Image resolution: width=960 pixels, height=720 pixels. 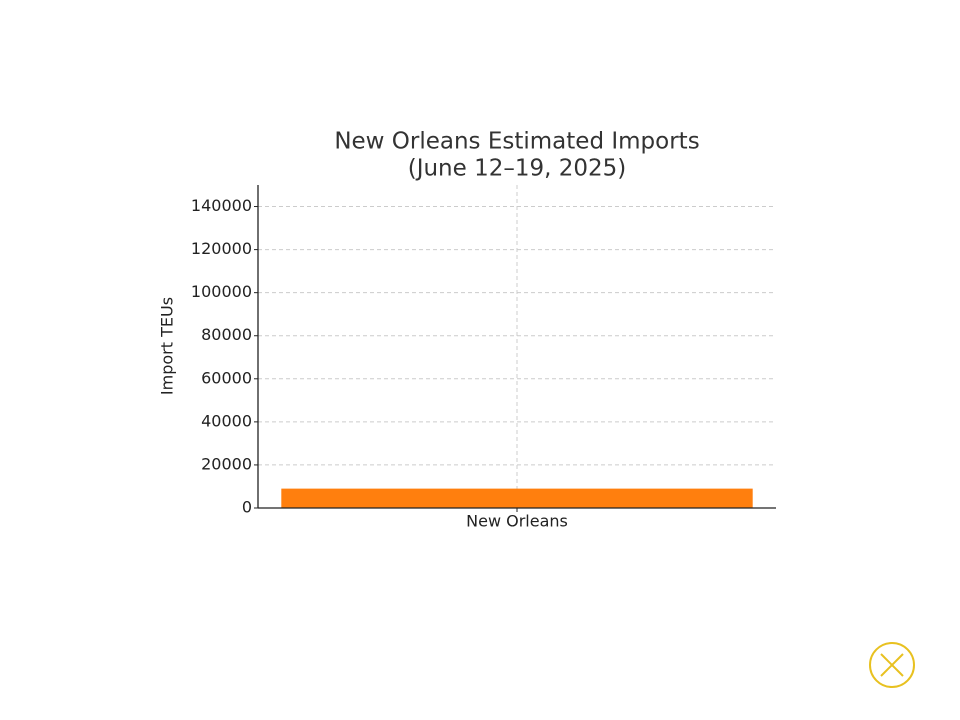 What do you see at coordinates (247, 507) in the screenshot?
I see `y-tick-label: 0` at bounding box center [247, 507].